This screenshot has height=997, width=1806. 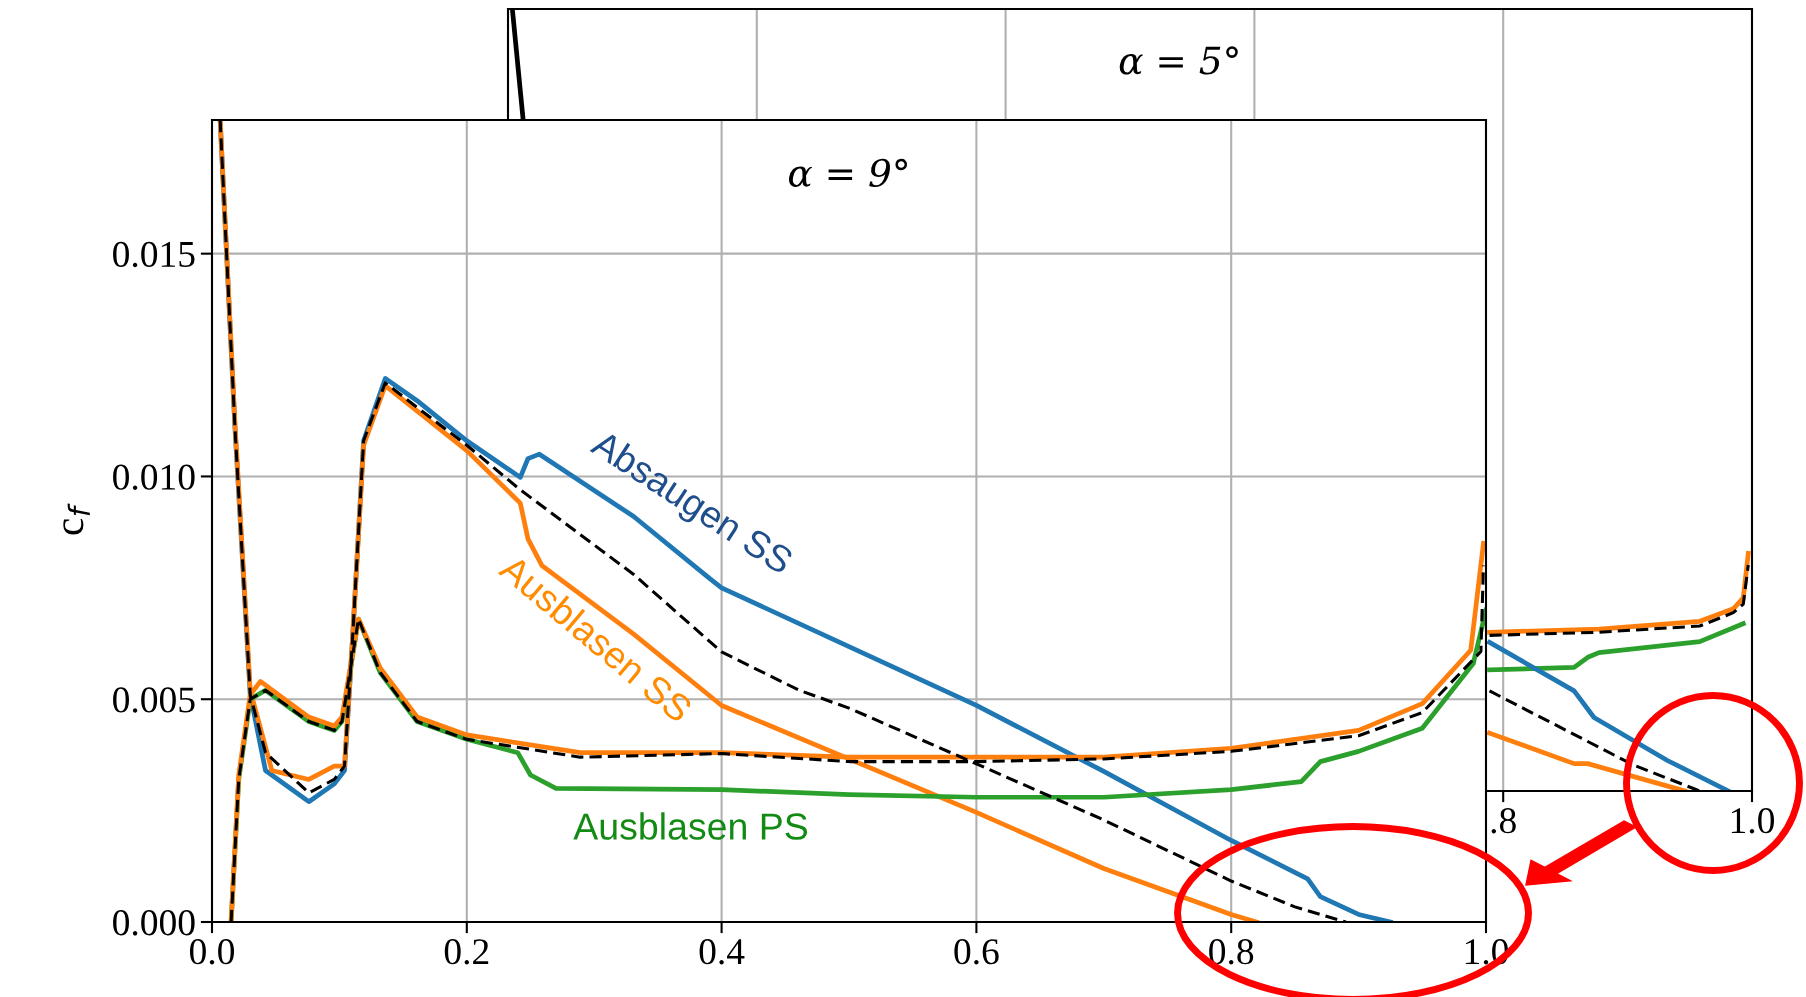 I want to click on annotation: Ausblasen PS, so click(x=690, y=826).